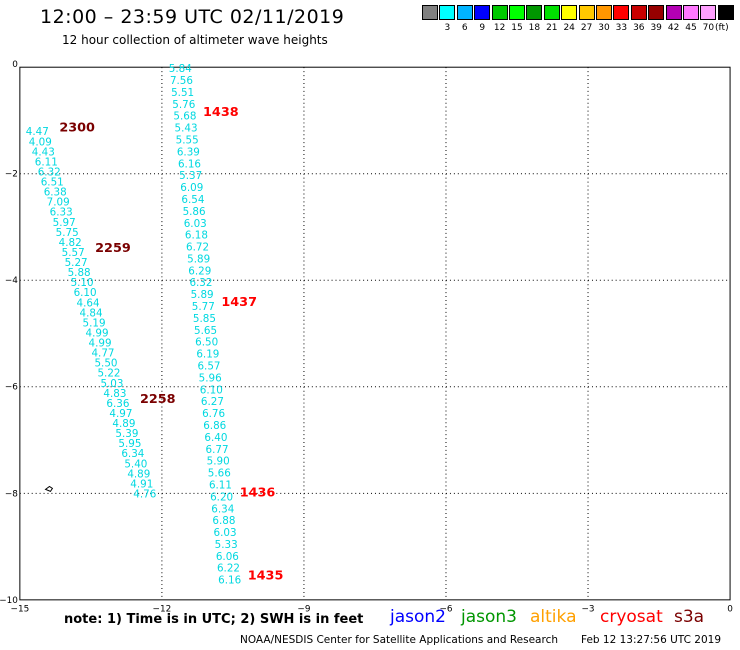  I want to click on sat-label-jason2: jason2, so click(418, 617).